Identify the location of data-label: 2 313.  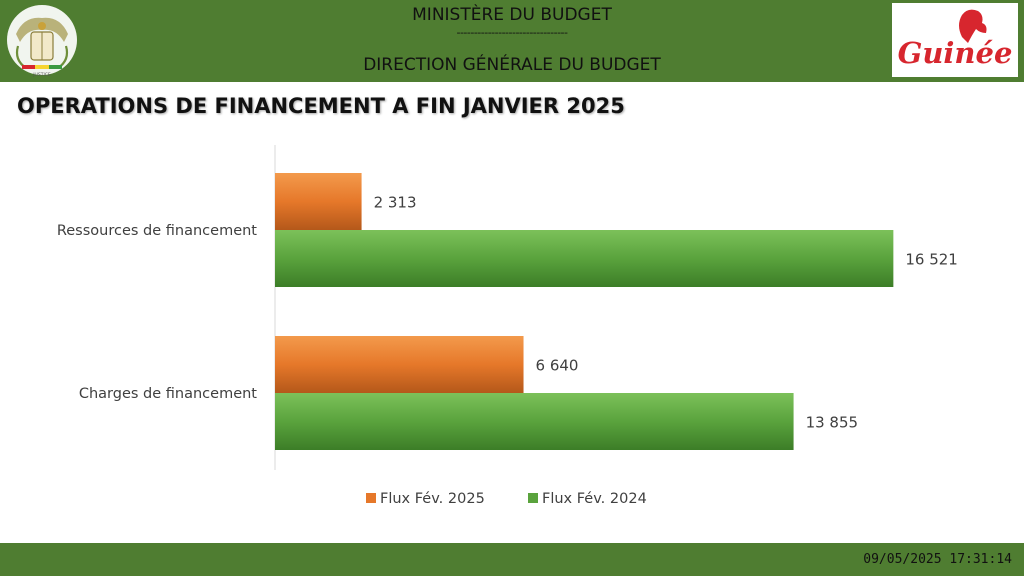
(395, 203).